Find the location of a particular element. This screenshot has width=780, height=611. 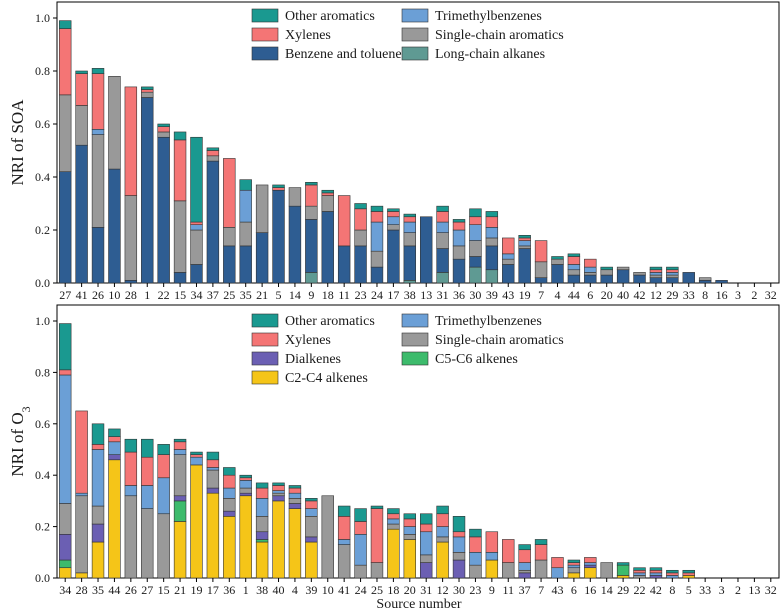

legend-label: Long-chain alkanes is located at coordinates (490, 54).